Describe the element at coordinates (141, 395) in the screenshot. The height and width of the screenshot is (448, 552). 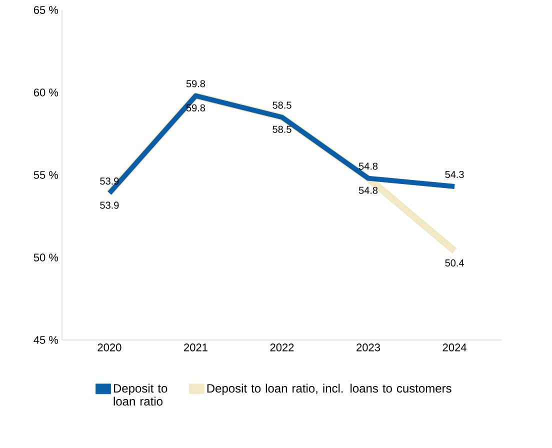
I see `legend-label: Deposit to loan ratio` at that location.